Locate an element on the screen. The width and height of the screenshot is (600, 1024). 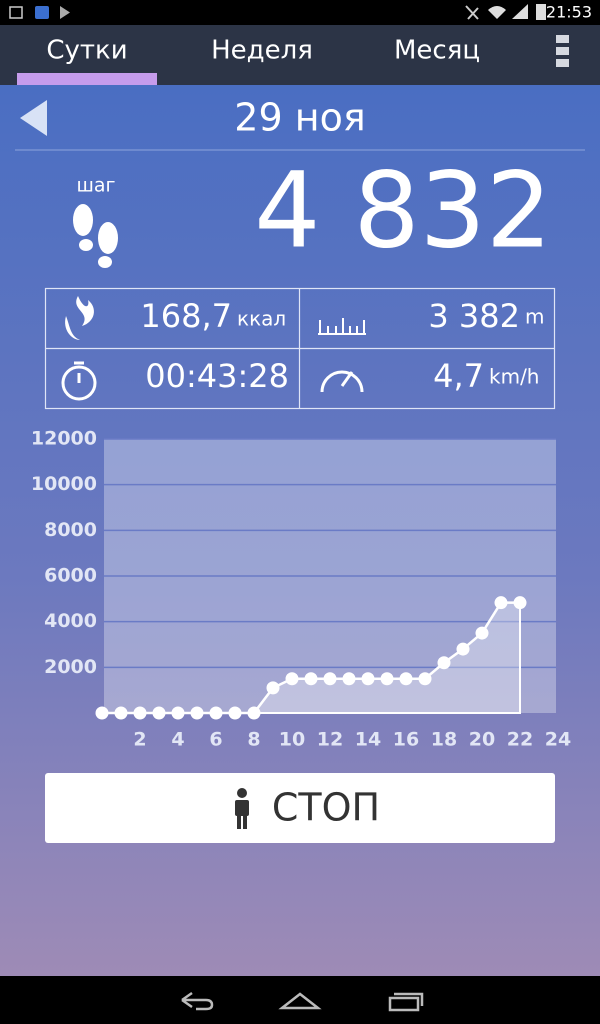
tab: Месяц is located at coordinates (437, 51).